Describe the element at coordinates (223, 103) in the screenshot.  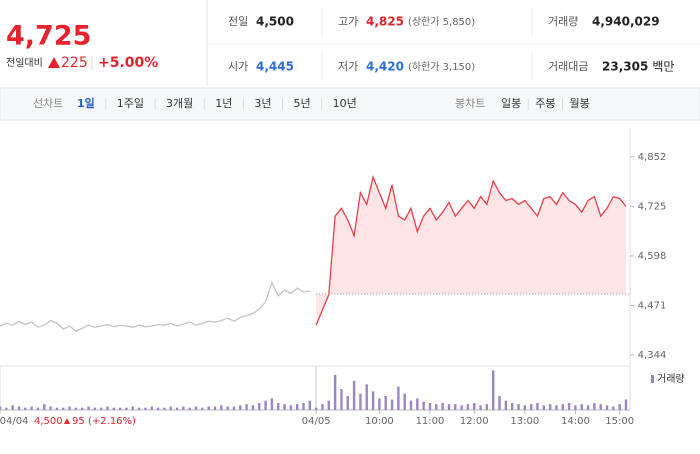
I see `period-tab: 1년` at that location.